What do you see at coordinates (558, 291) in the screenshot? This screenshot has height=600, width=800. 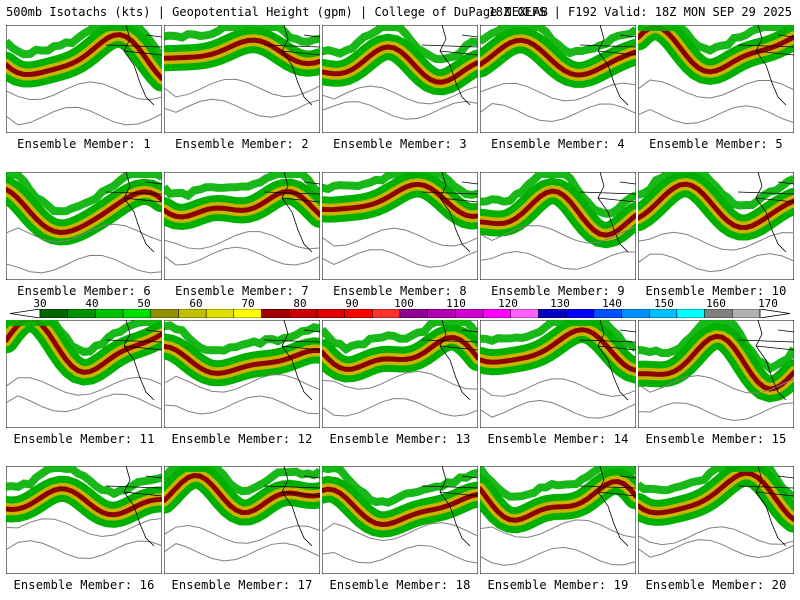 I see `member-label: Ensemble Member: 9` at bounding box center [558, 291].